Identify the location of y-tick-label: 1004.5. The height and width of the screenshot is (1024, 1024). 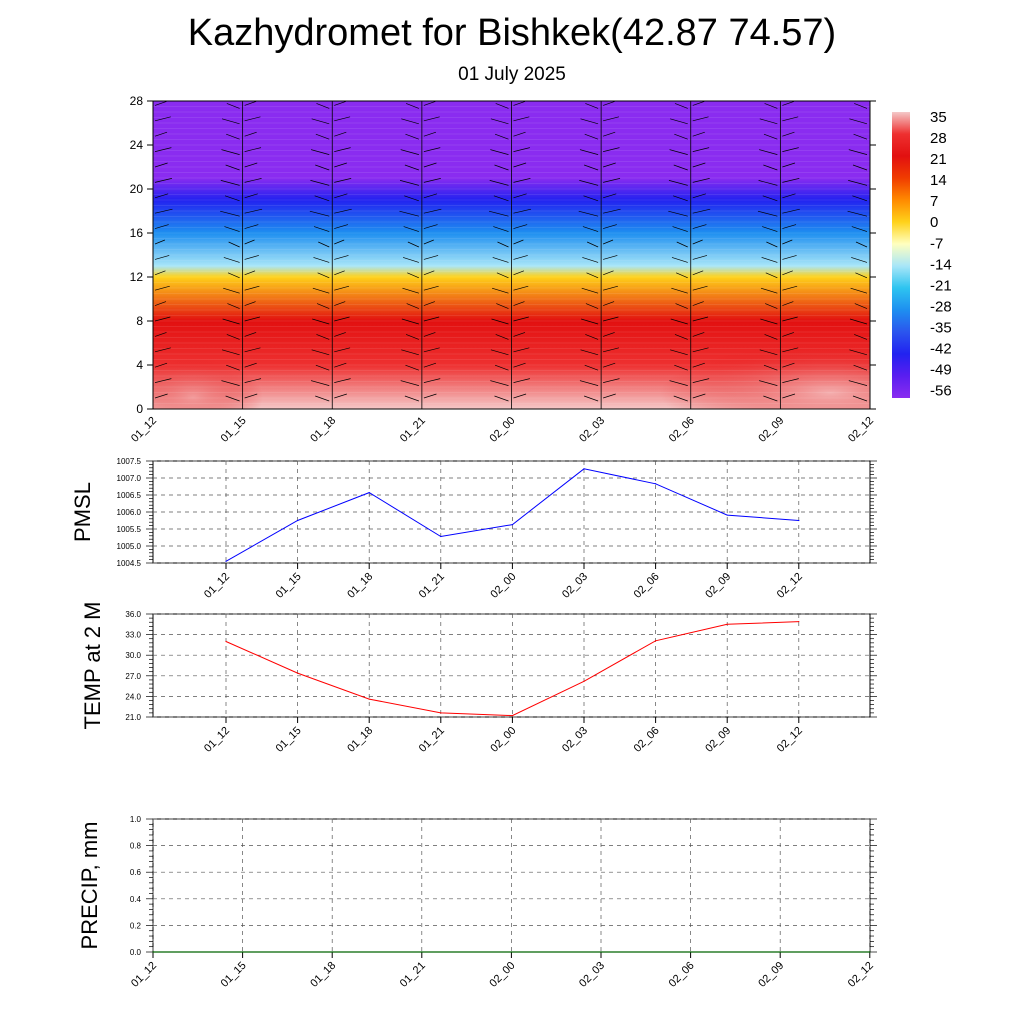
(129, 563).